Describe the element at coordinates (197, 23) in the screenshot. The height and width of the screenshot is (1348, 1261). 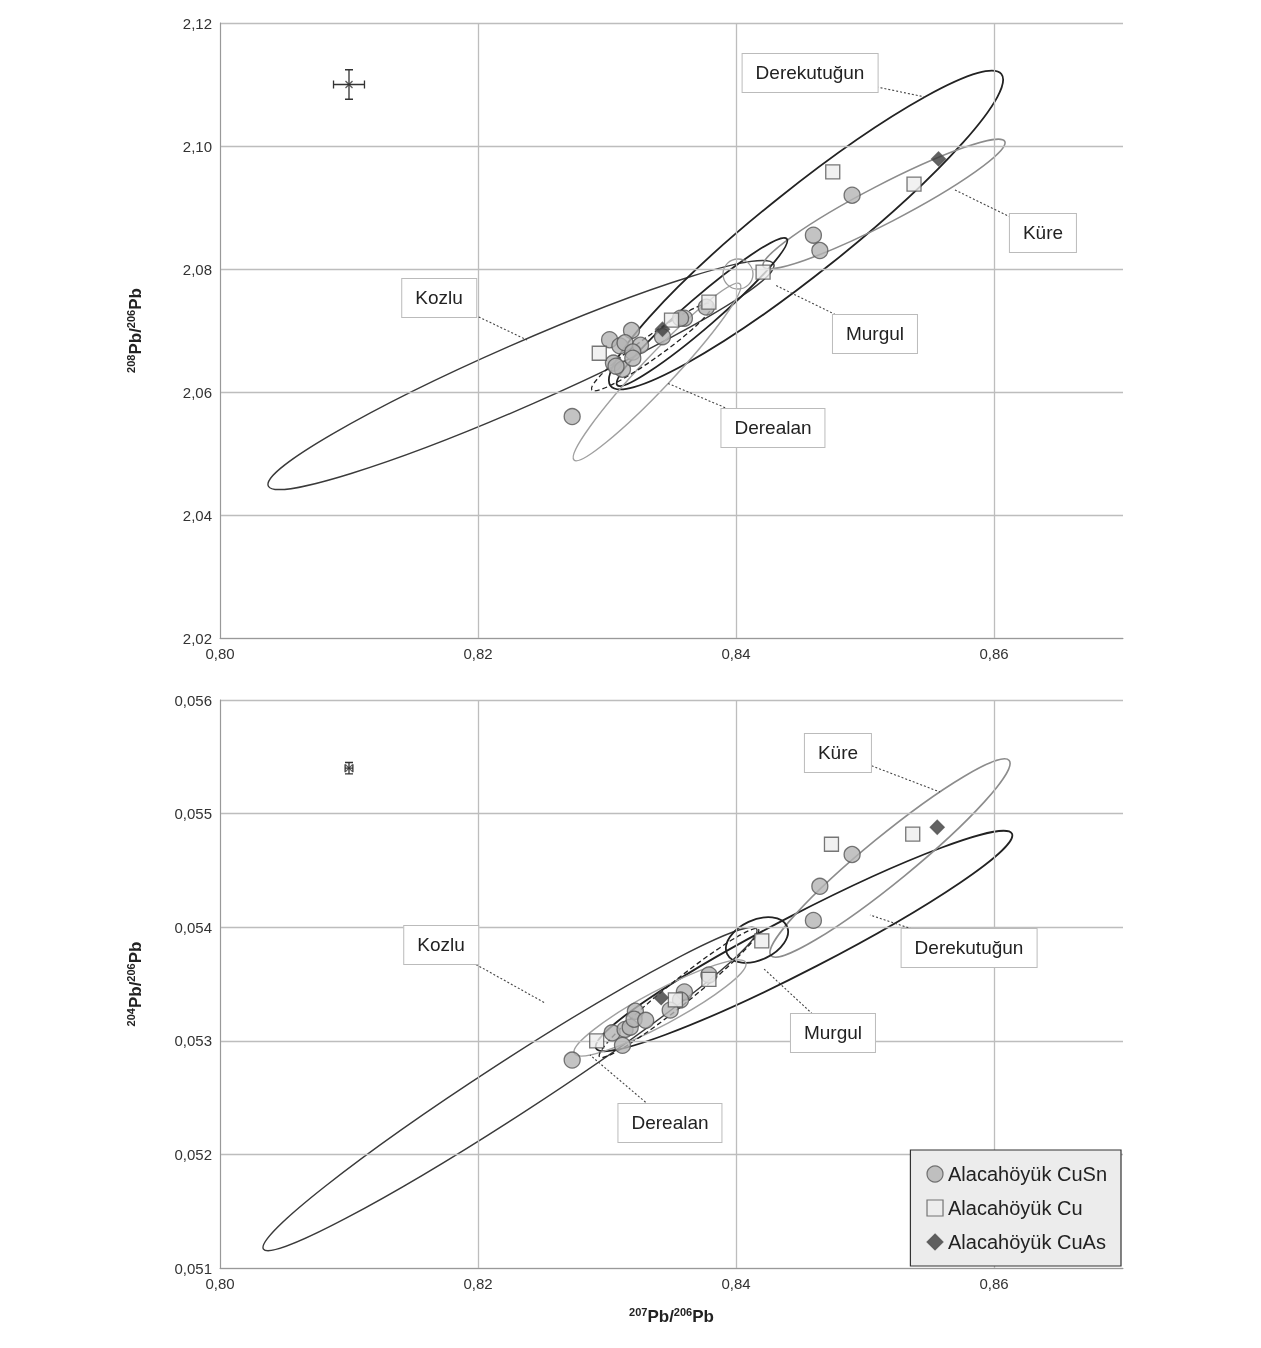
I see `y-tick-label: 2,12` at that location.